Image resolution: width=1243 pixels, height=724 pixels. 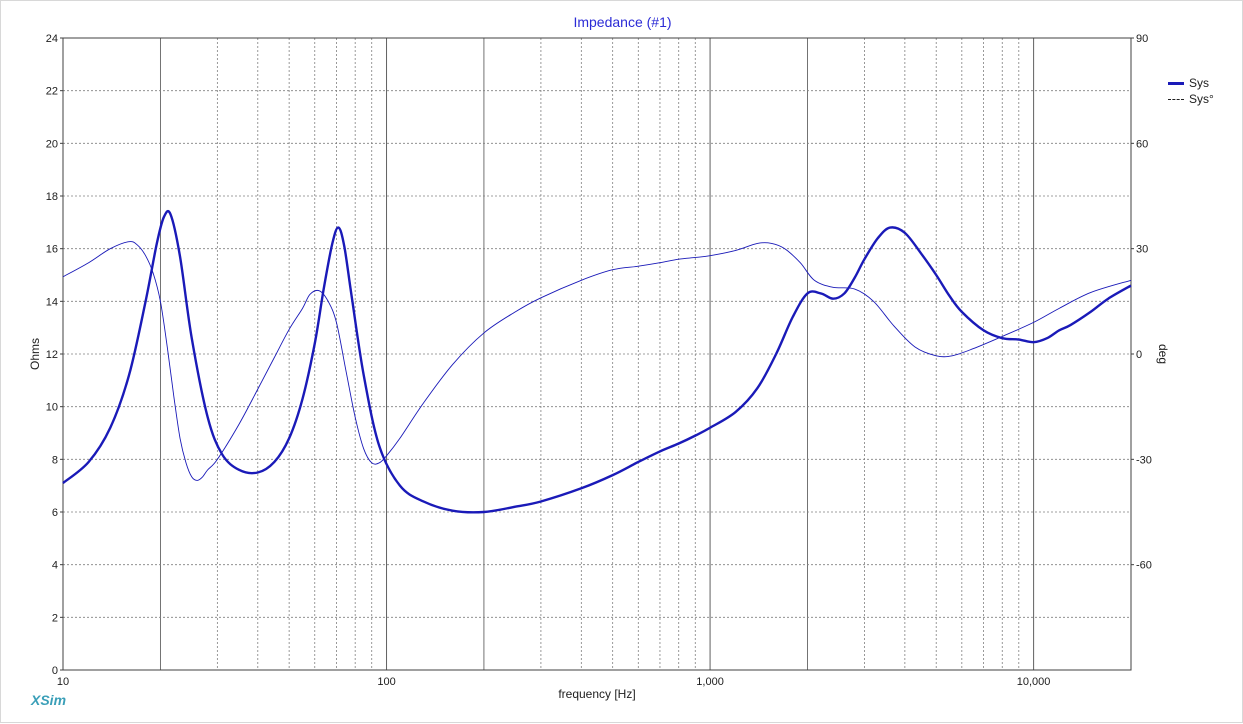 I want to click on y-tick-label: 24, so click(x=52, y=39).